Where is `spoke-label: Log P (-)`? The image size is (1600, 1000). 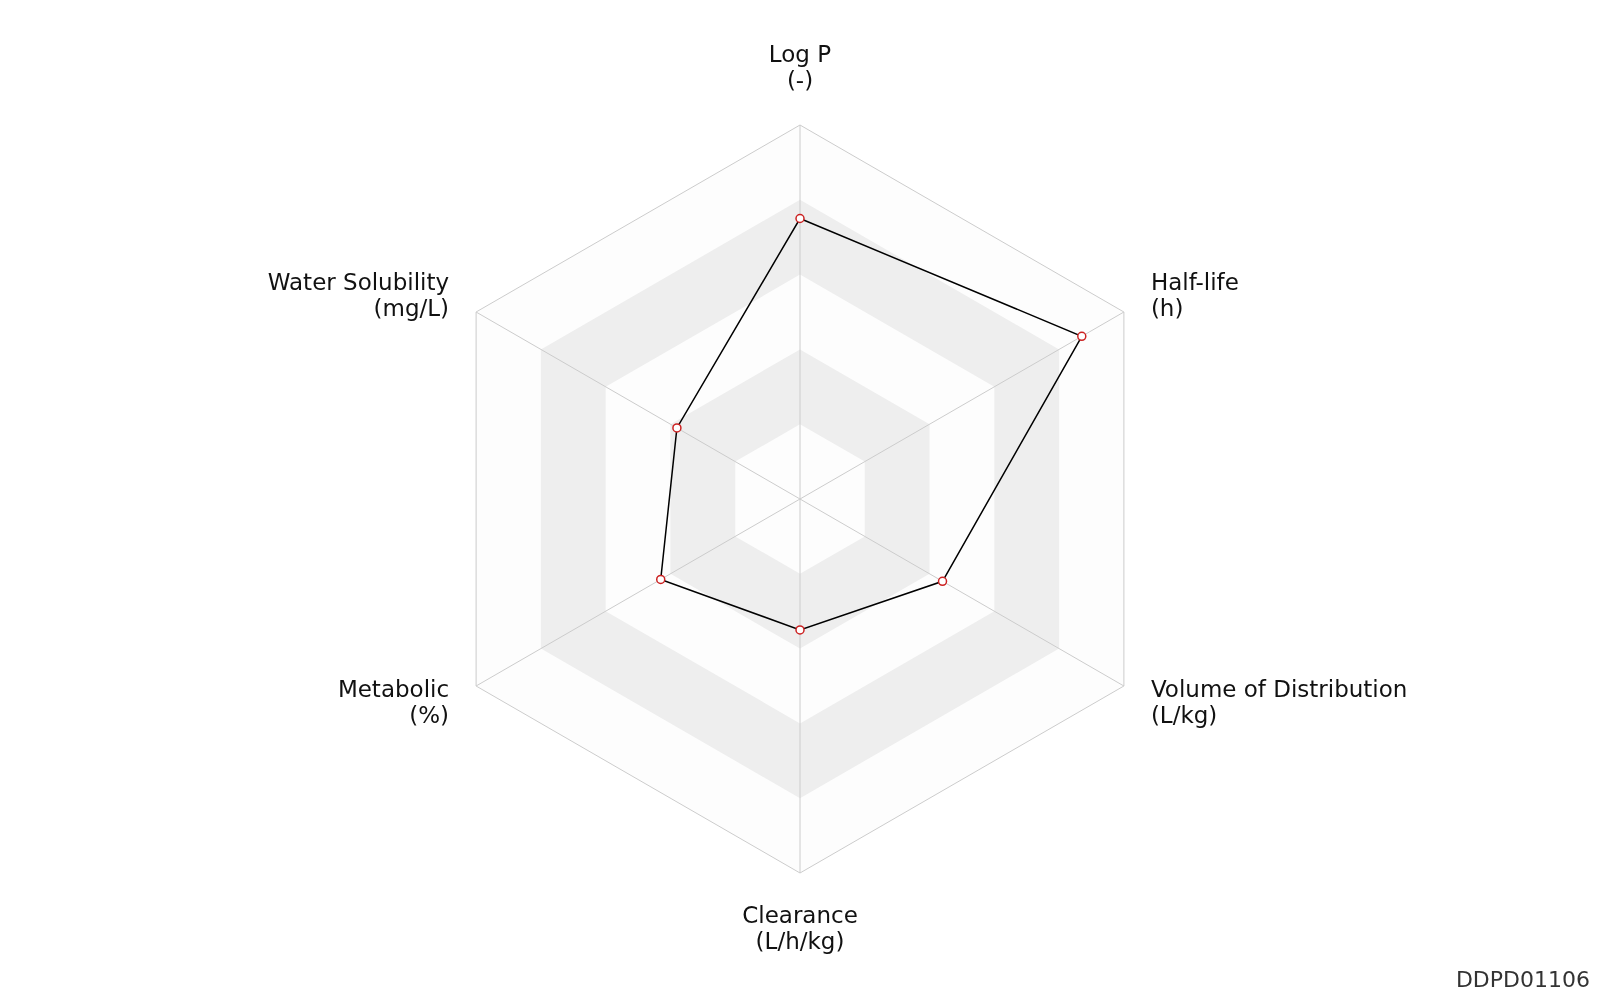
spoke-label: Log P (-) is located at coordinates (800, 67).